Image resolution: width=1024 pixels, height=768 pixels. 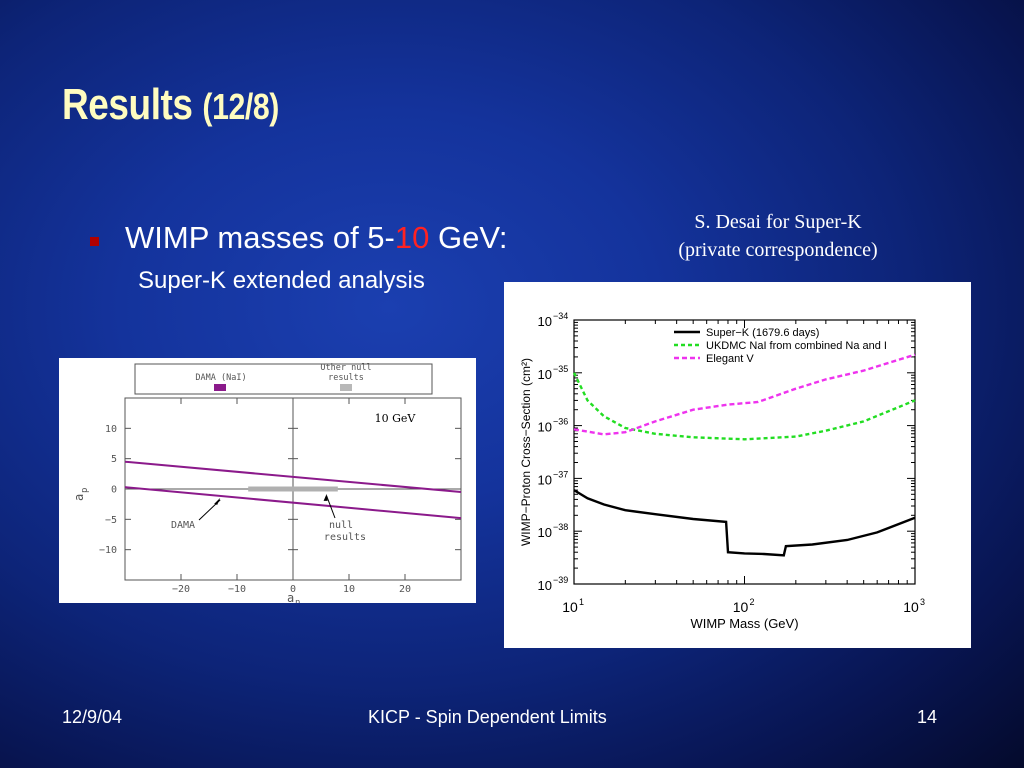 I want to click on y-tick-label-exponent: −35, so click(x=560, y=369).